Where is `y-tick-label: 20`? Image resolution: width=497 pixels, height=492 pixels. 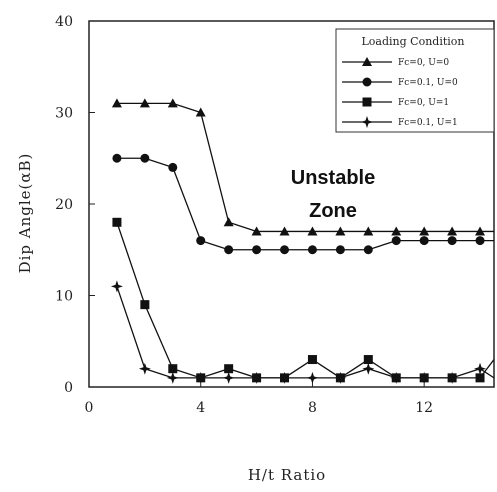 y-tick-label: 20 is located at coordinates (64, 205).